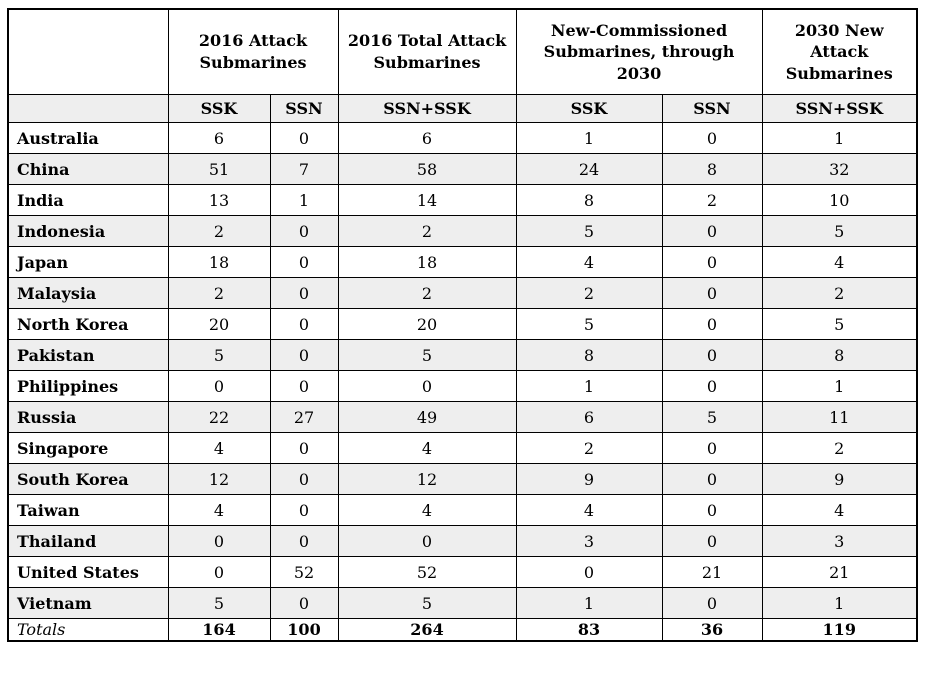  What do you see at coordinates (462, 479) in the screenshot?
I see `table-row: South Korea 12 0 12 9 0 9` at bounding box center [462, 479].